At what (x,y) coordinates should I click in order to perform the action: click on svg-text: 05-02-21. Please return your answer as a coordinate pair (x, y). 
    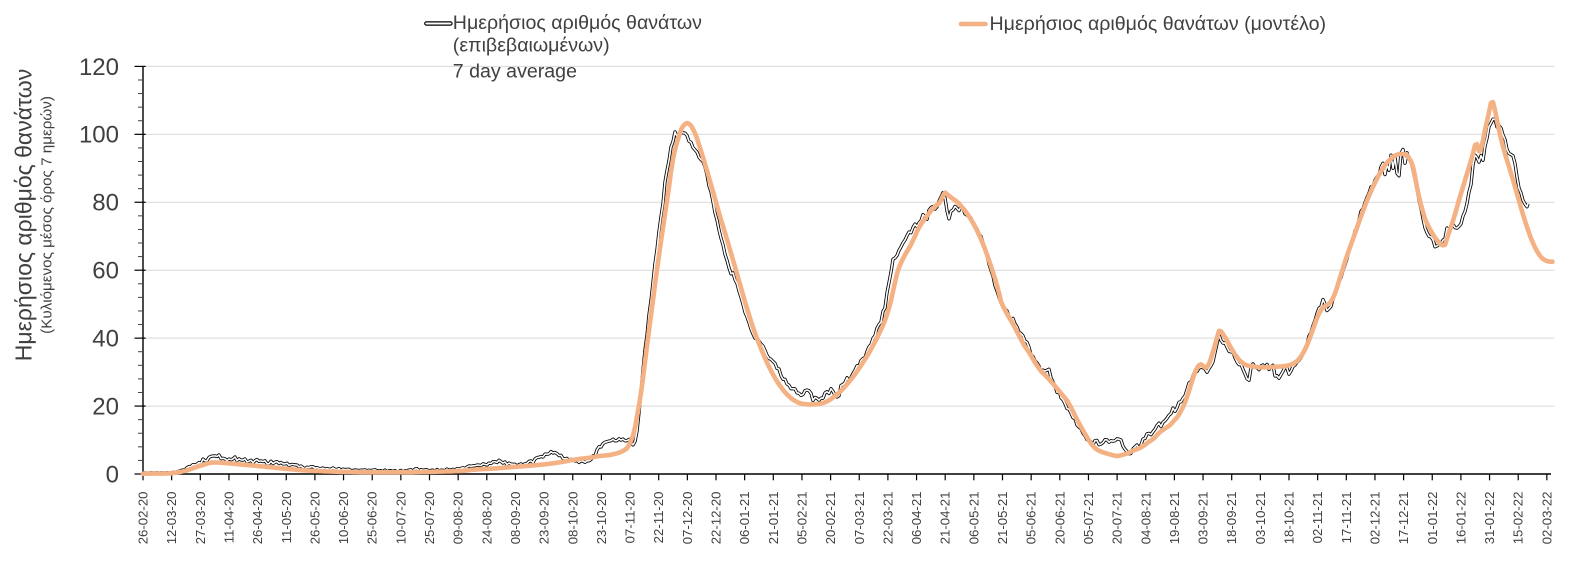
    Looking at the image, I should click on (801, 518).